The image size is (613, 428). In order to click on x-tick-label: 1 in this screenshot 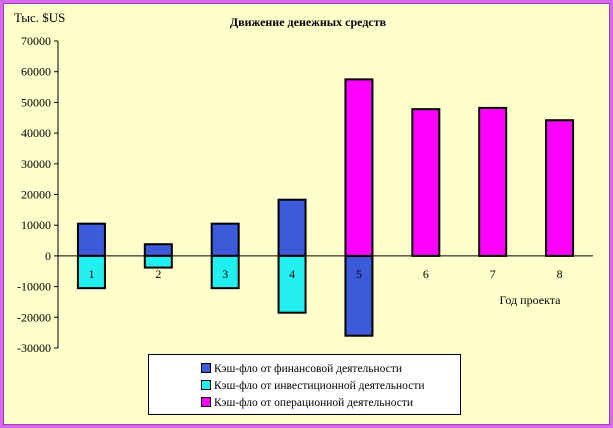, I will do `click(91, 274)`.